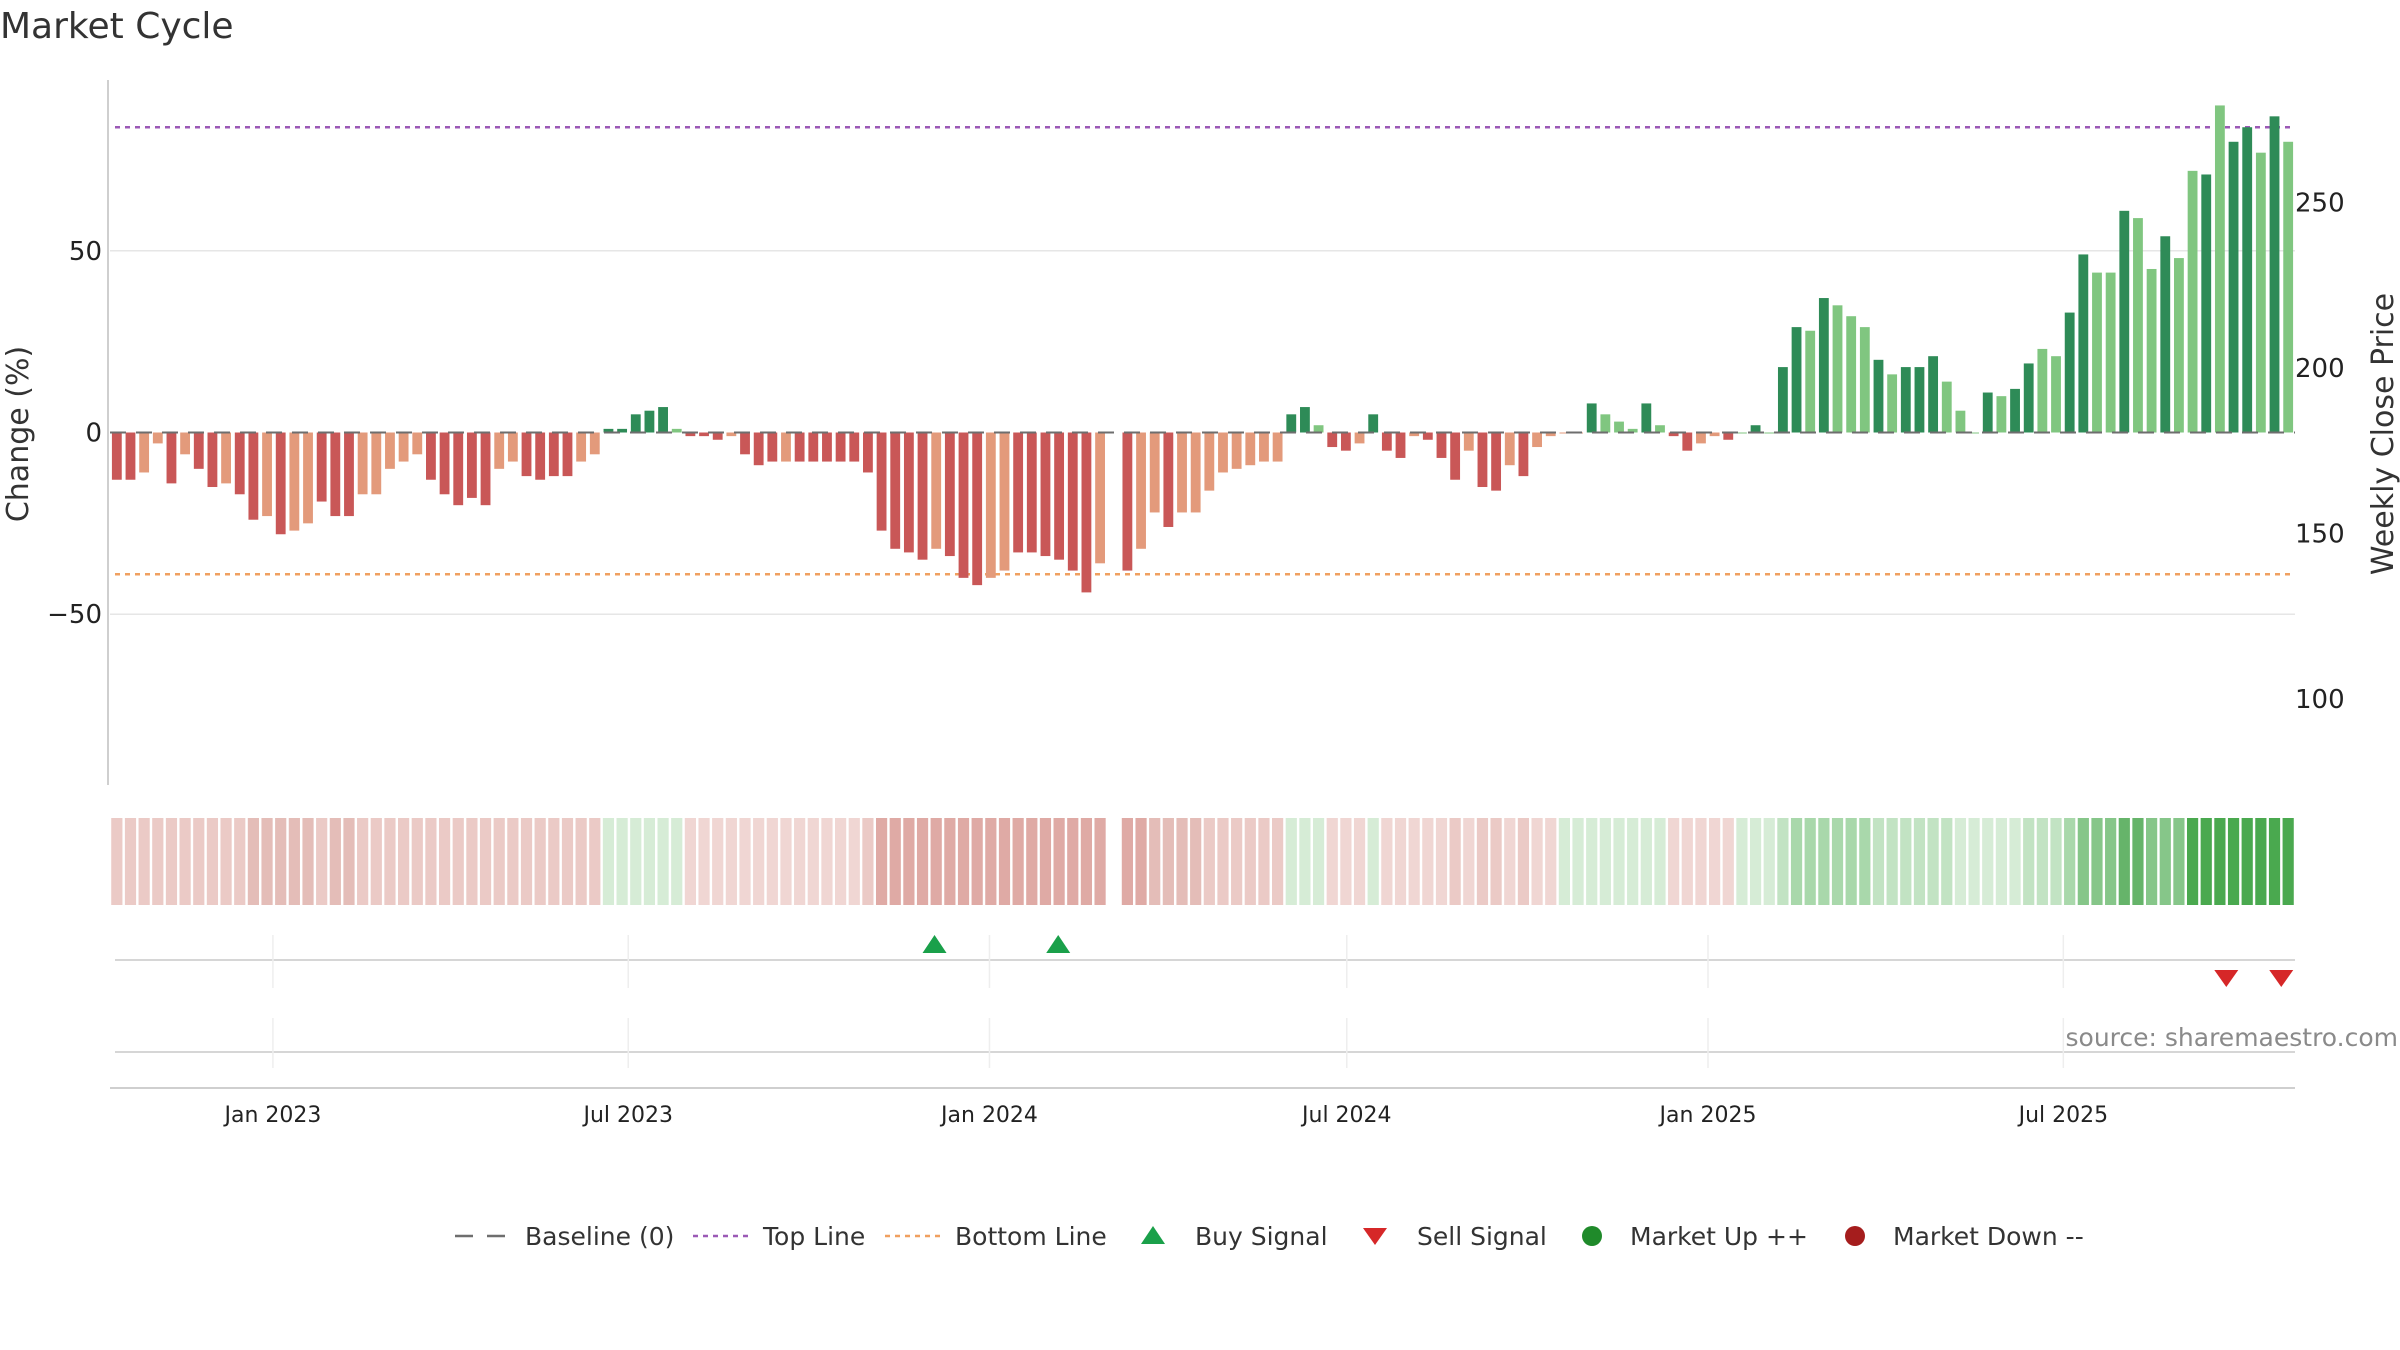 This screenshot has height=1350, width=2400. Describe the element at coordinates (996, 1236) in the screenshot. I see `legend-item: Bottom Line` at that location.